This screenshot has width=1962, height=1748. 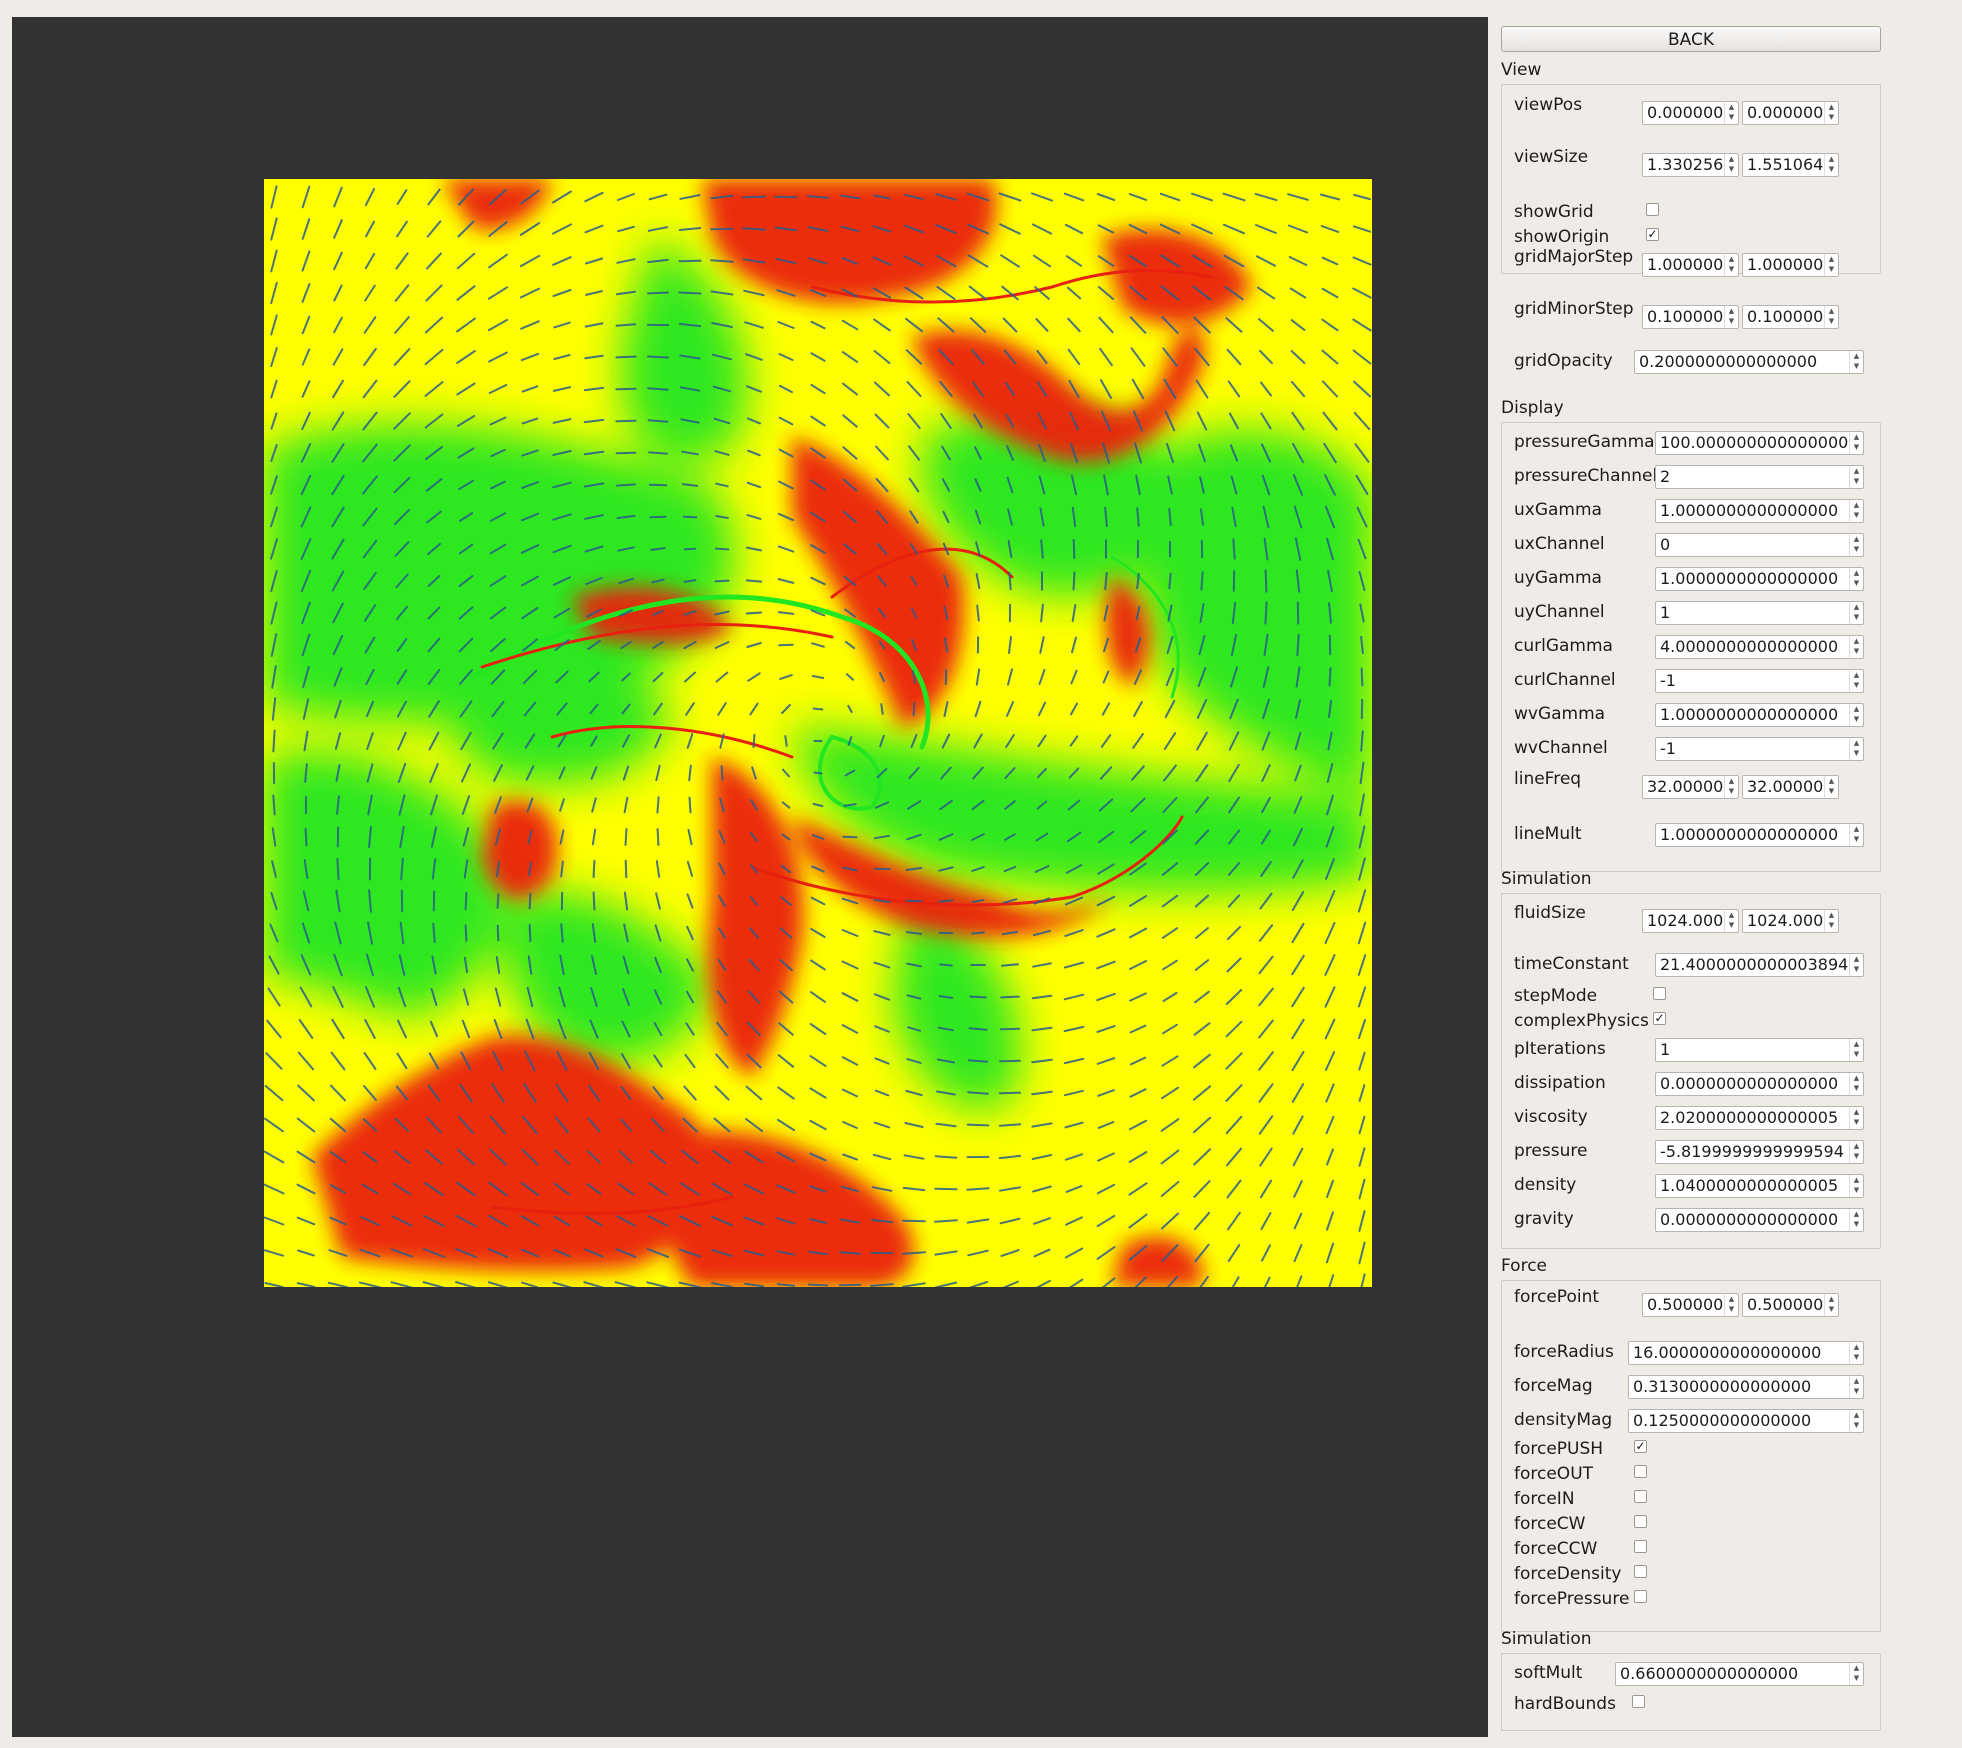 I want to click on gridOpacity-spinbox: 0.2000000000000000 ▲ ▼, so click(x=1749, y=362).